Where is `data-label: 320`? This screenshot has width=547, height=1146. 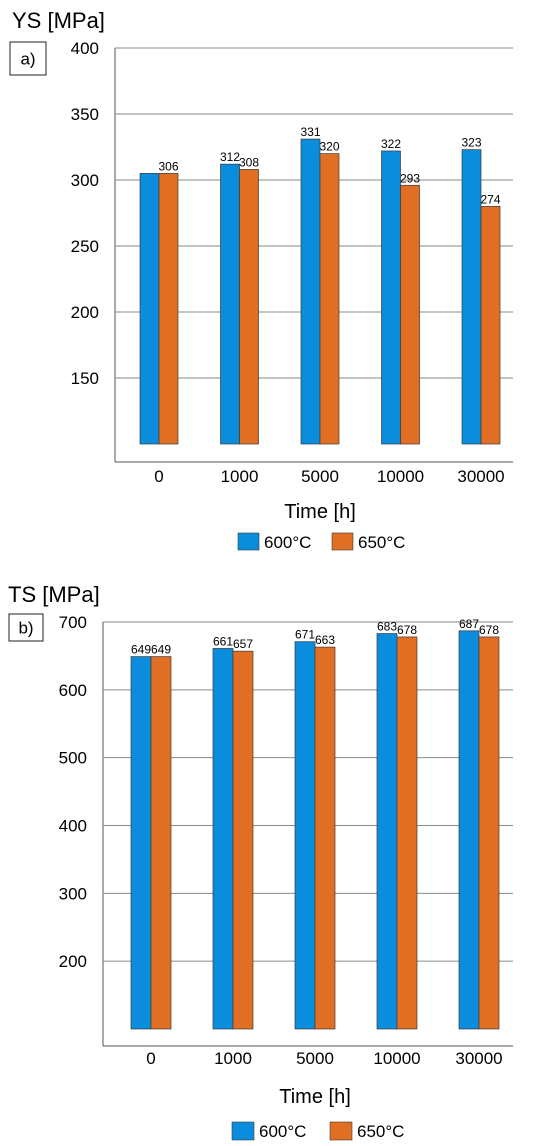
data-label: 320 is located at coordinates (329, 147).